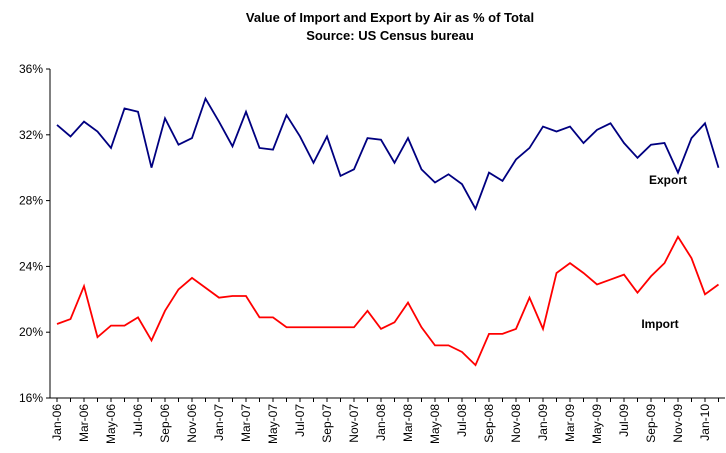  I want to click on x-tick-label: Sep-09, so click(651, 423).